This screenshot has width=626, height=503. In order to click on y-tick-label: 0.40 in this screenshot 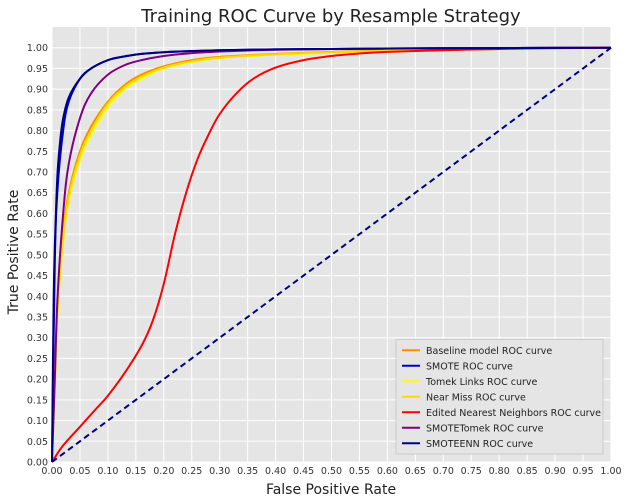, I will do `click(37, 297)`.